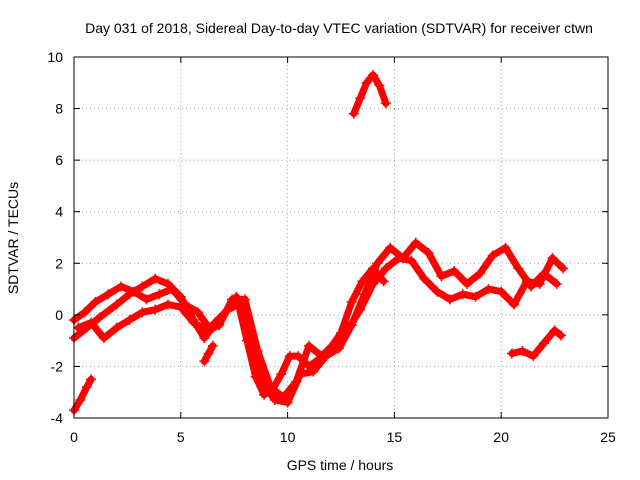 The image size is (640, 480). I want to click on x-tick-label: 25, so click(608, 437).